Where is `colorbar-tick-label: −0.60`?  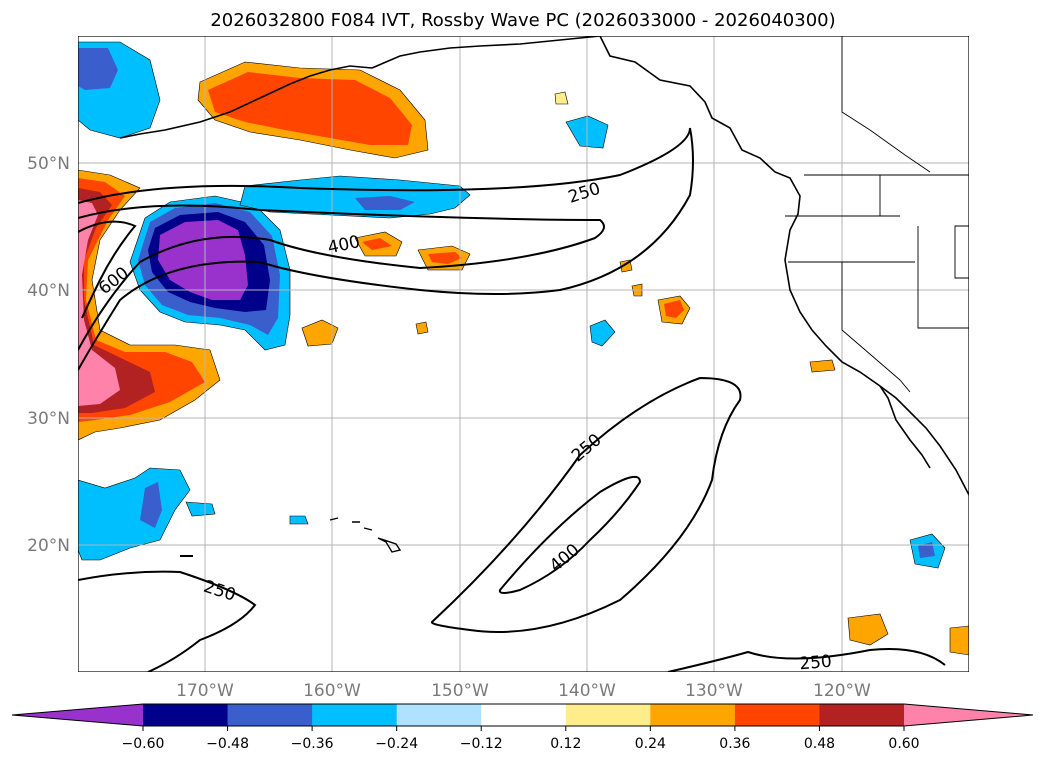
colorbar-tick-label: −0.60 is located at coordinates (143, 744).